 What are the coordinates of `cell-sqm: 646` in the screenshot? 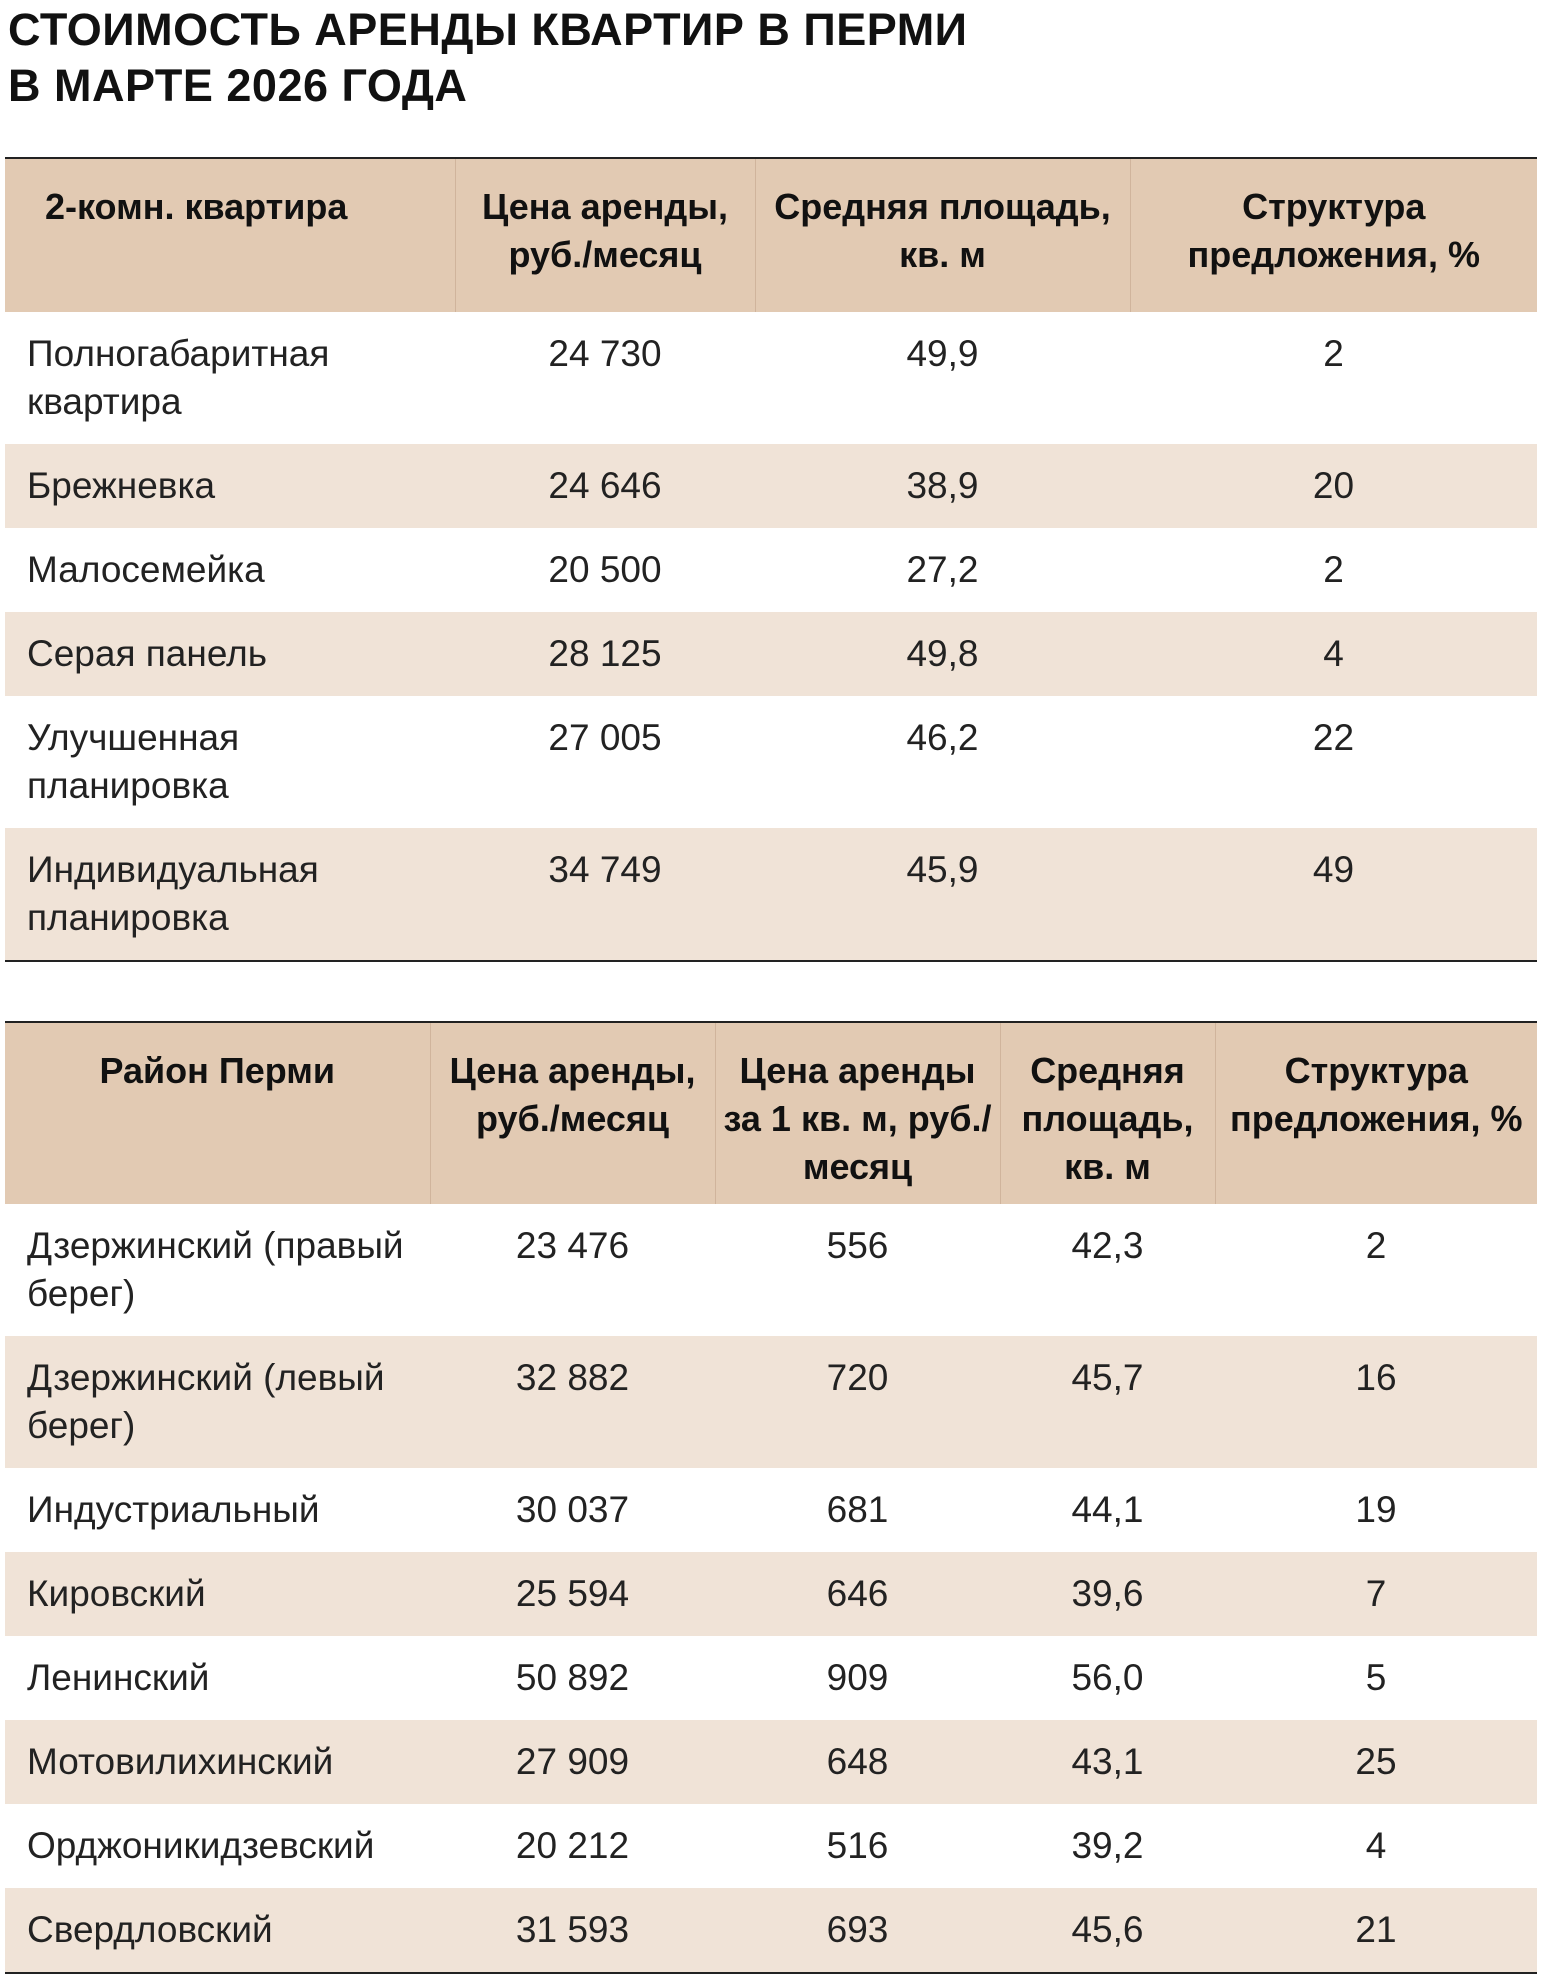 It's located at (857, 1594).